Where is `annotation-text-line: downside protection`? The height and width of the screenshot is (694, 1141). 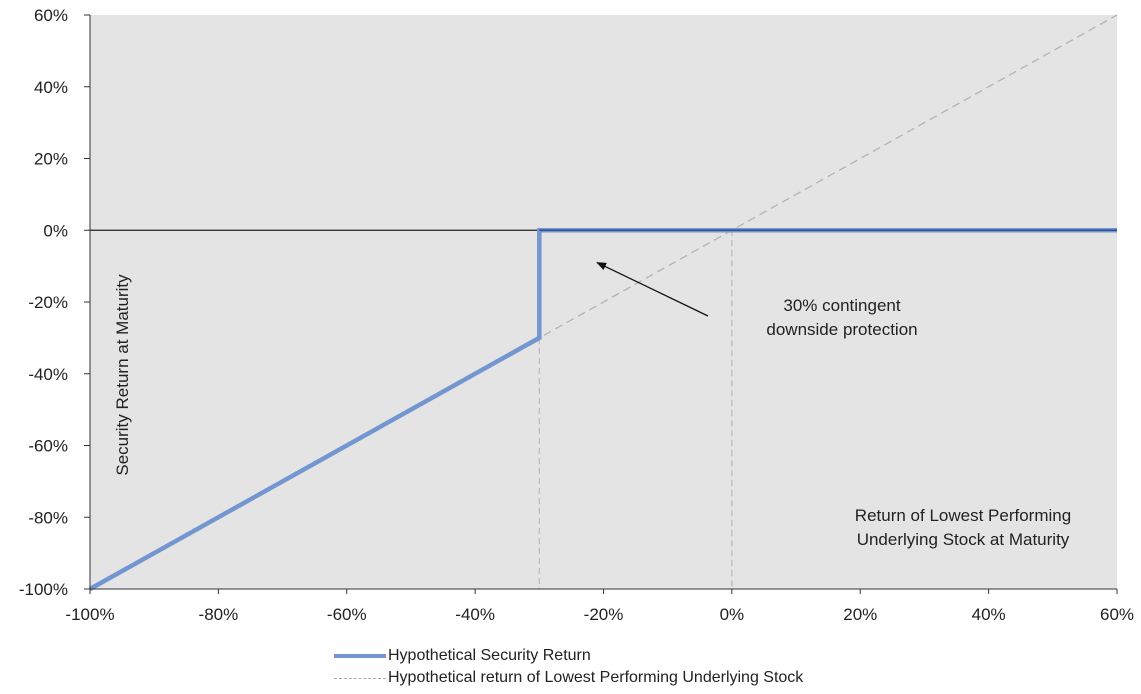
annotation-text-line: downside protection is located at coordinates (841, 329).